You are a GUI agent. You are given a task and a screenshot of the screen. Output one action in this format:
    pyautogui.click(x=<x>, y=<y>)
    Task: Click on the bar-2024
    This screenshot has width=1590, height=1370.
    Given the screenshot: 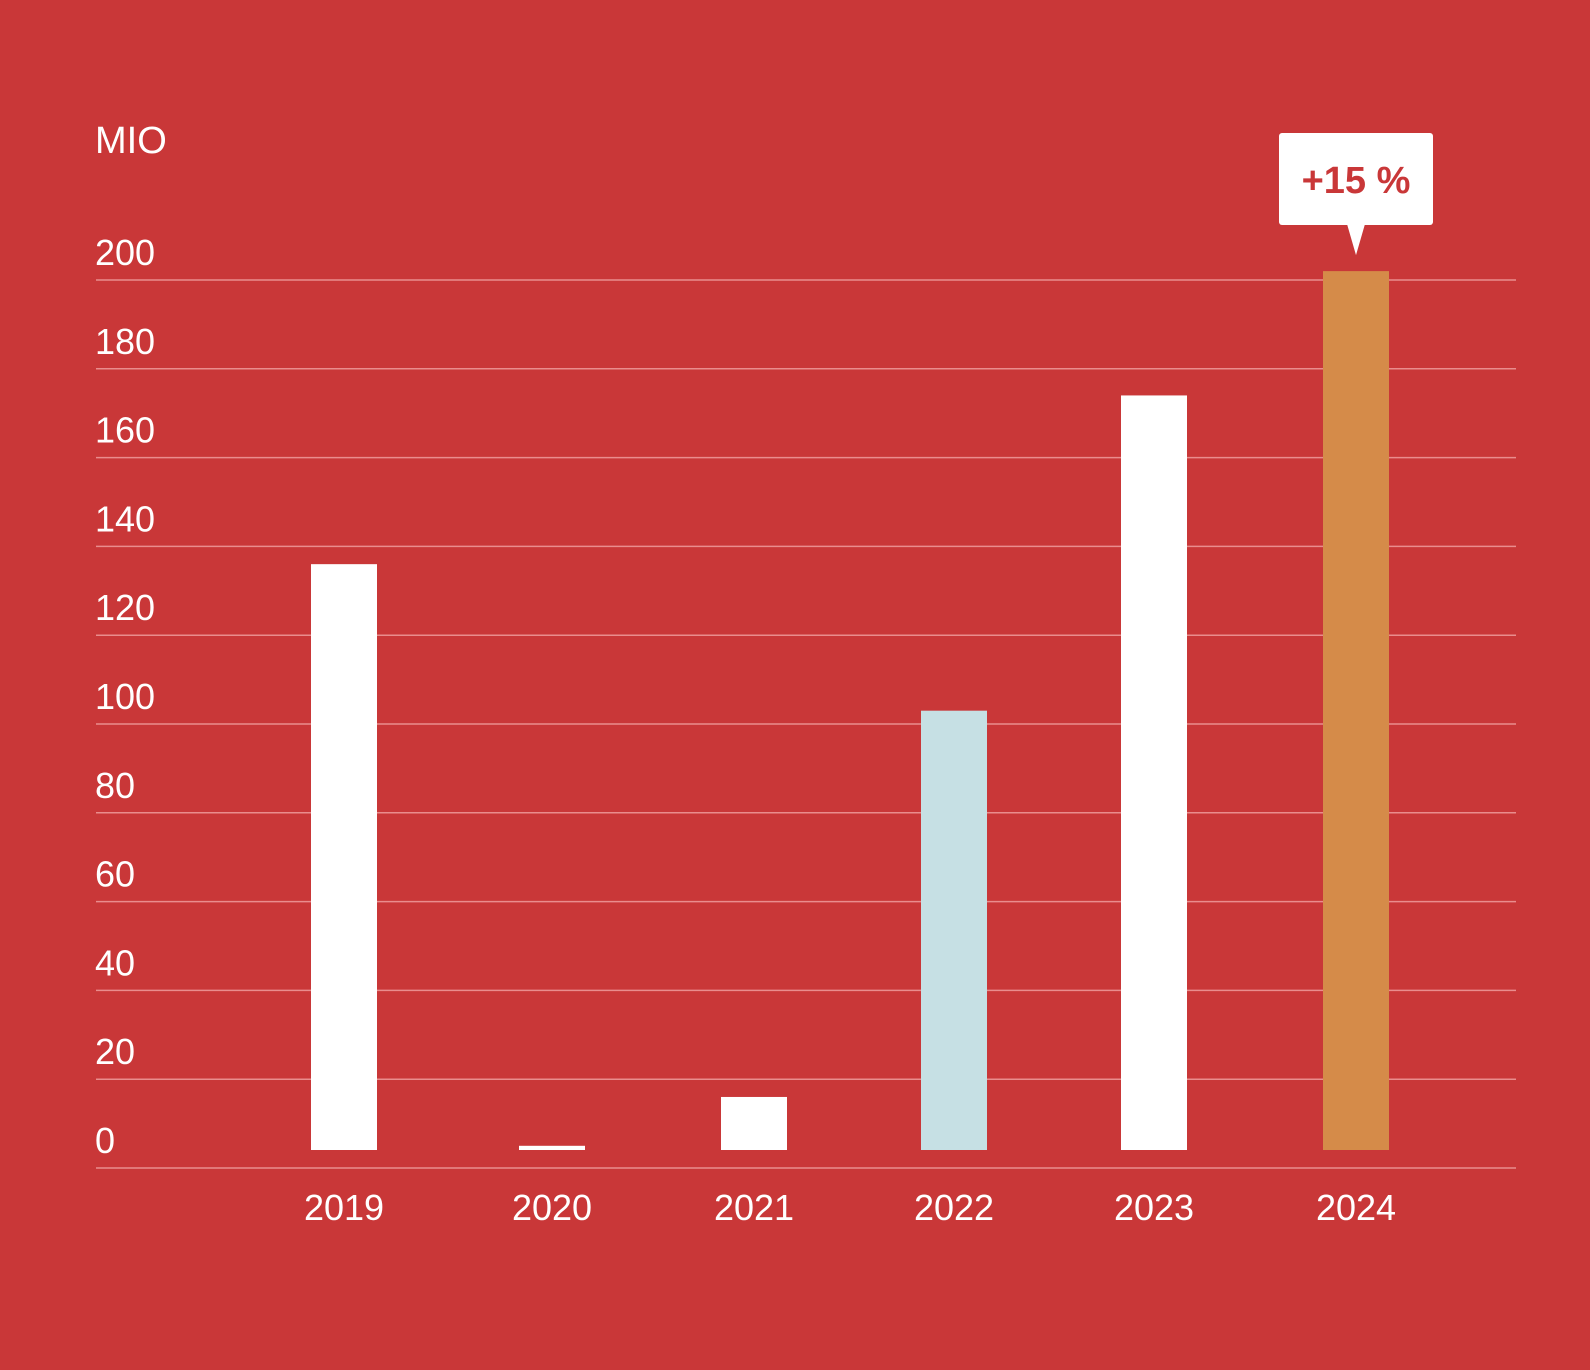 What is the action you would take?
    pyautogui.click(x=1356, y=710)
    